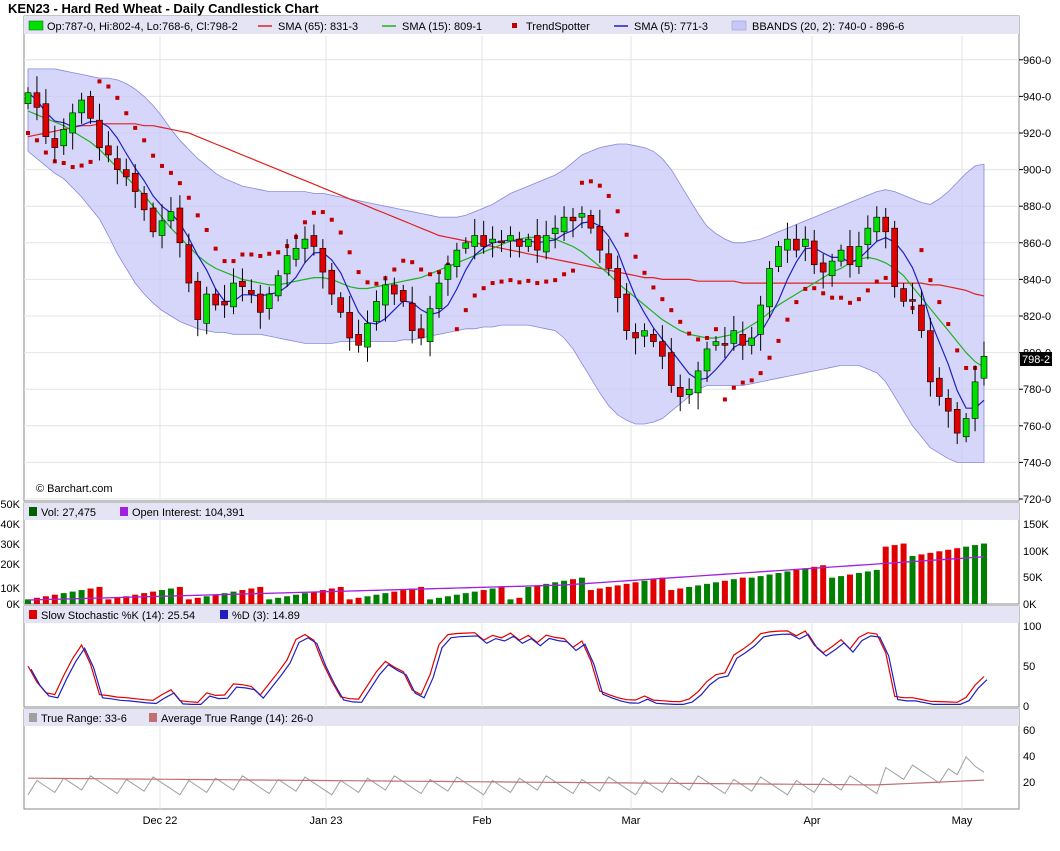  I want to click on atr-line, so click(506, 781).